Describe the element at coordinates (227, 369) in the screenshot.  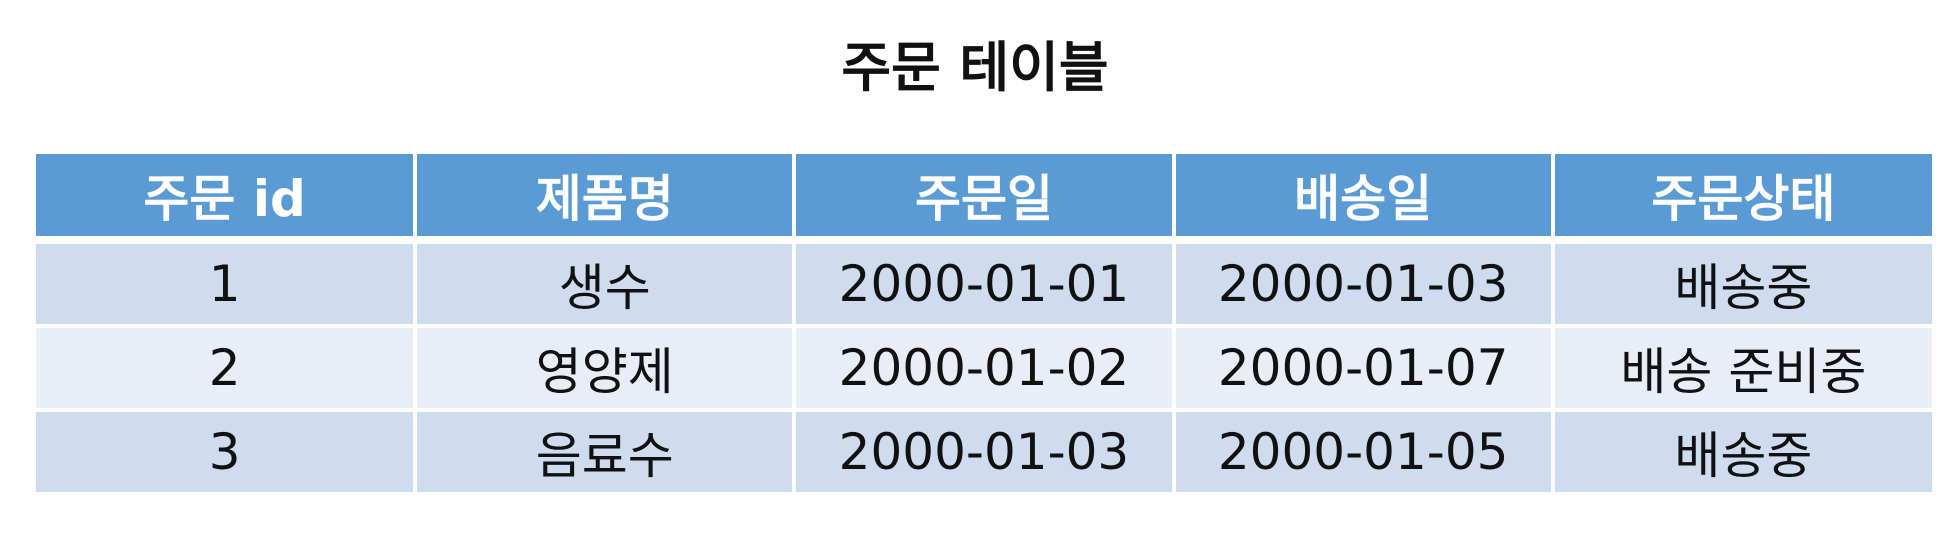
I see `cell-order-id: 2` at that location.